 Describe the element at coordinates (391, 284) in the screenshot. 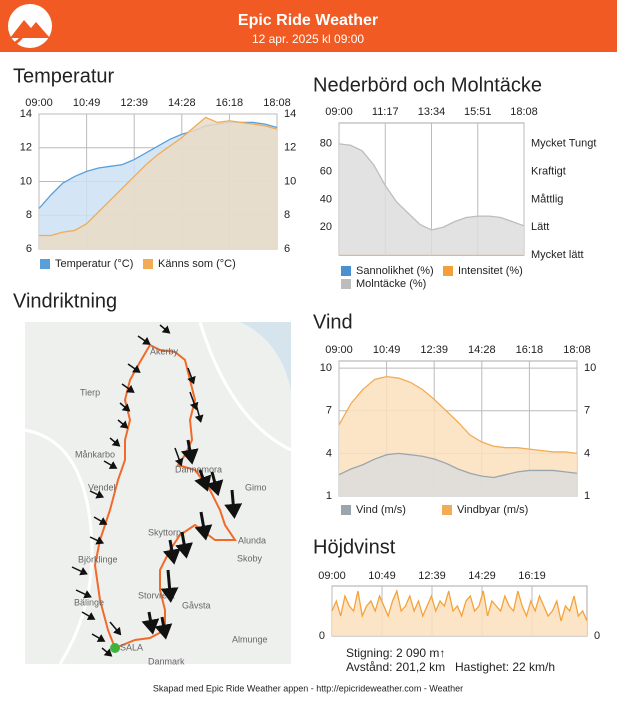

I see `legend-label: Molntäcke (%)` at that location.